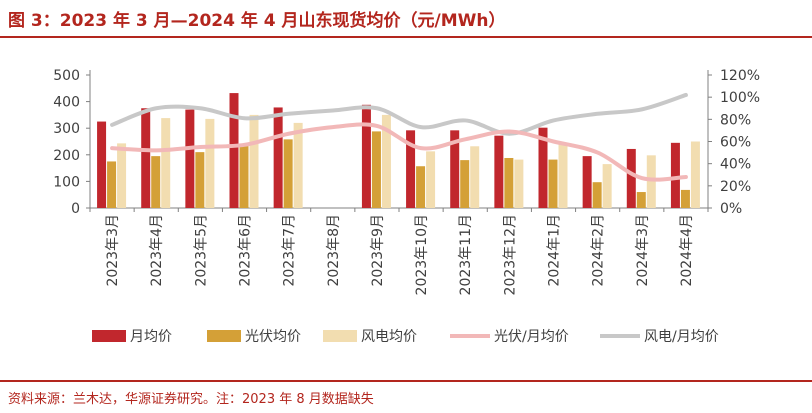 The height and width of the screenshot is (413, 812). Describe the element at coordinates (378, 250) in the screenshot. I see `x-tick-label: 2023年9月` at that location.